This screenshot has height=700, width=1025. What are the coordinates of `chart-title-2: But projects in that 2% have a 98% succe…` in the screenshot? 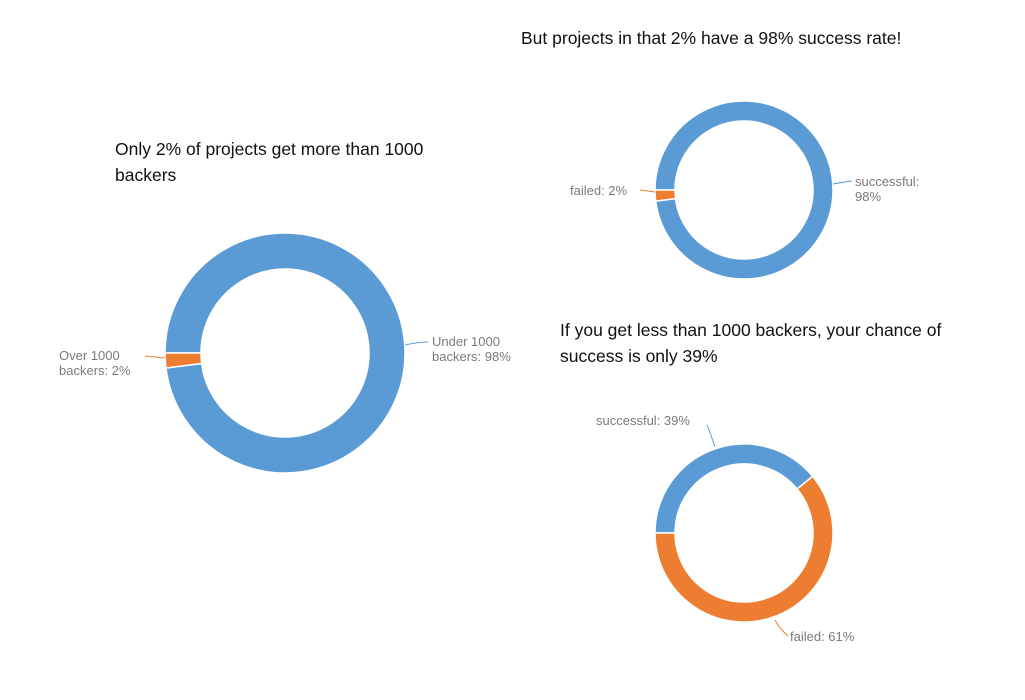 It's located at (711, 38).